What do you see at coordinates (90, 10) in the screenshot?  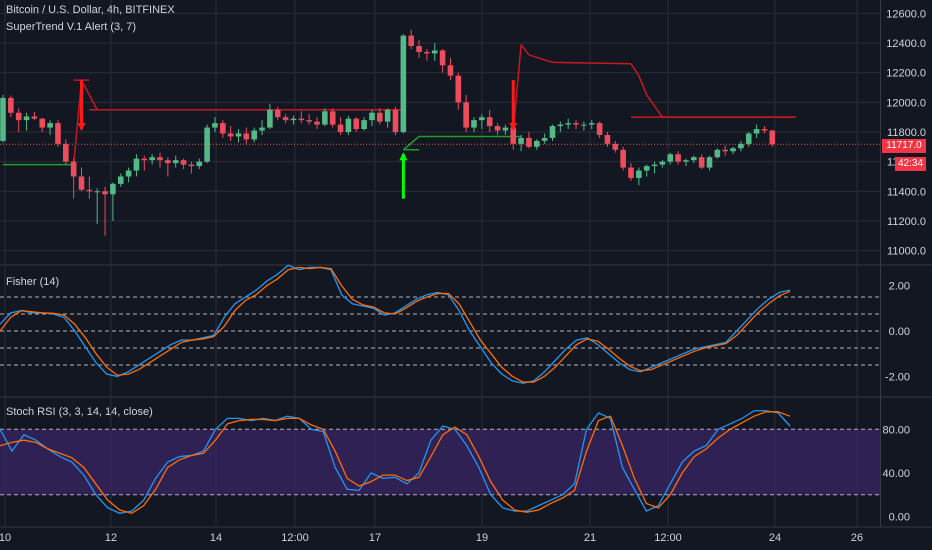 I see `main-title: Bitcoin / U.S. Dollar, 4h, BITFINEX` at bounding box center [90, 10].